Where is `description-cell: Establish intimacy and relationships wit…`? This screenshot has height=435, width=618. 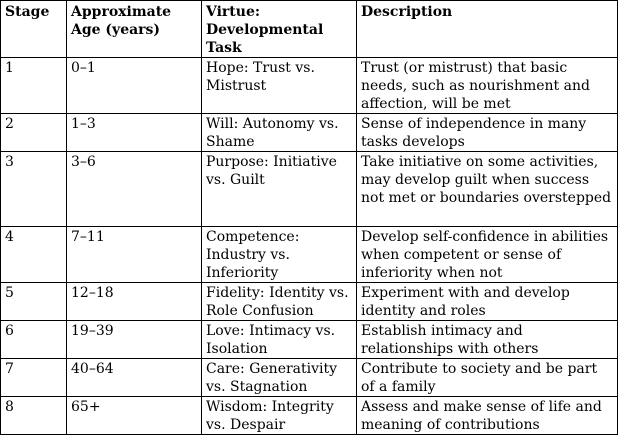 description-cell: Establish intimacy and relationships wit… is located at coordinates (487, 339).